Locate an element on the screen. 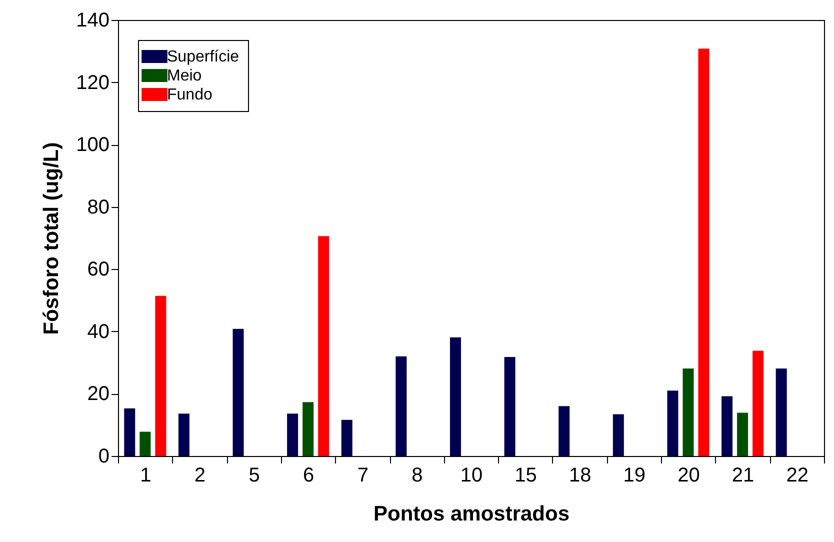  x-axis-title: Pontos amostrados is located at coordinates (471, 514).